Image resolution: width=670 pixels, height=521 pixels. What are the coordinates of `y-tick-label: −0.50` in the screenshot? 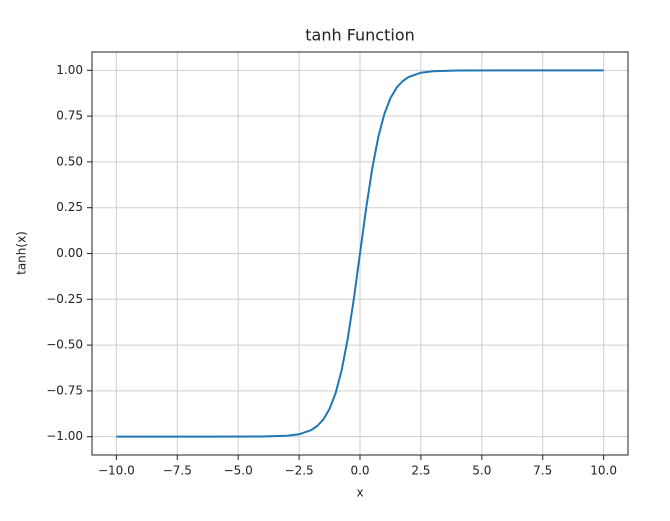 It's located at (64, 345).